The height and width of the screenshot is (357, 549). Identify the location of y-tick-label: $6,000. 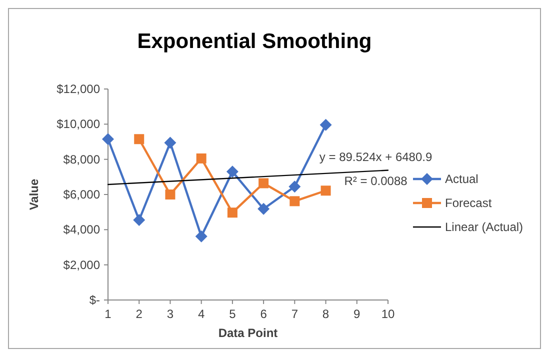
(81, 195).